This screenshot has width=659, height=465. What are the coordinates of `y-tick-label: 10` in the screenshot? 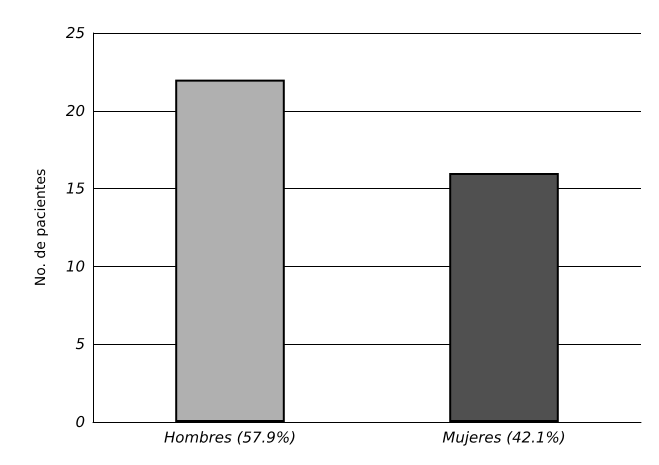 It's located at (75, 266).